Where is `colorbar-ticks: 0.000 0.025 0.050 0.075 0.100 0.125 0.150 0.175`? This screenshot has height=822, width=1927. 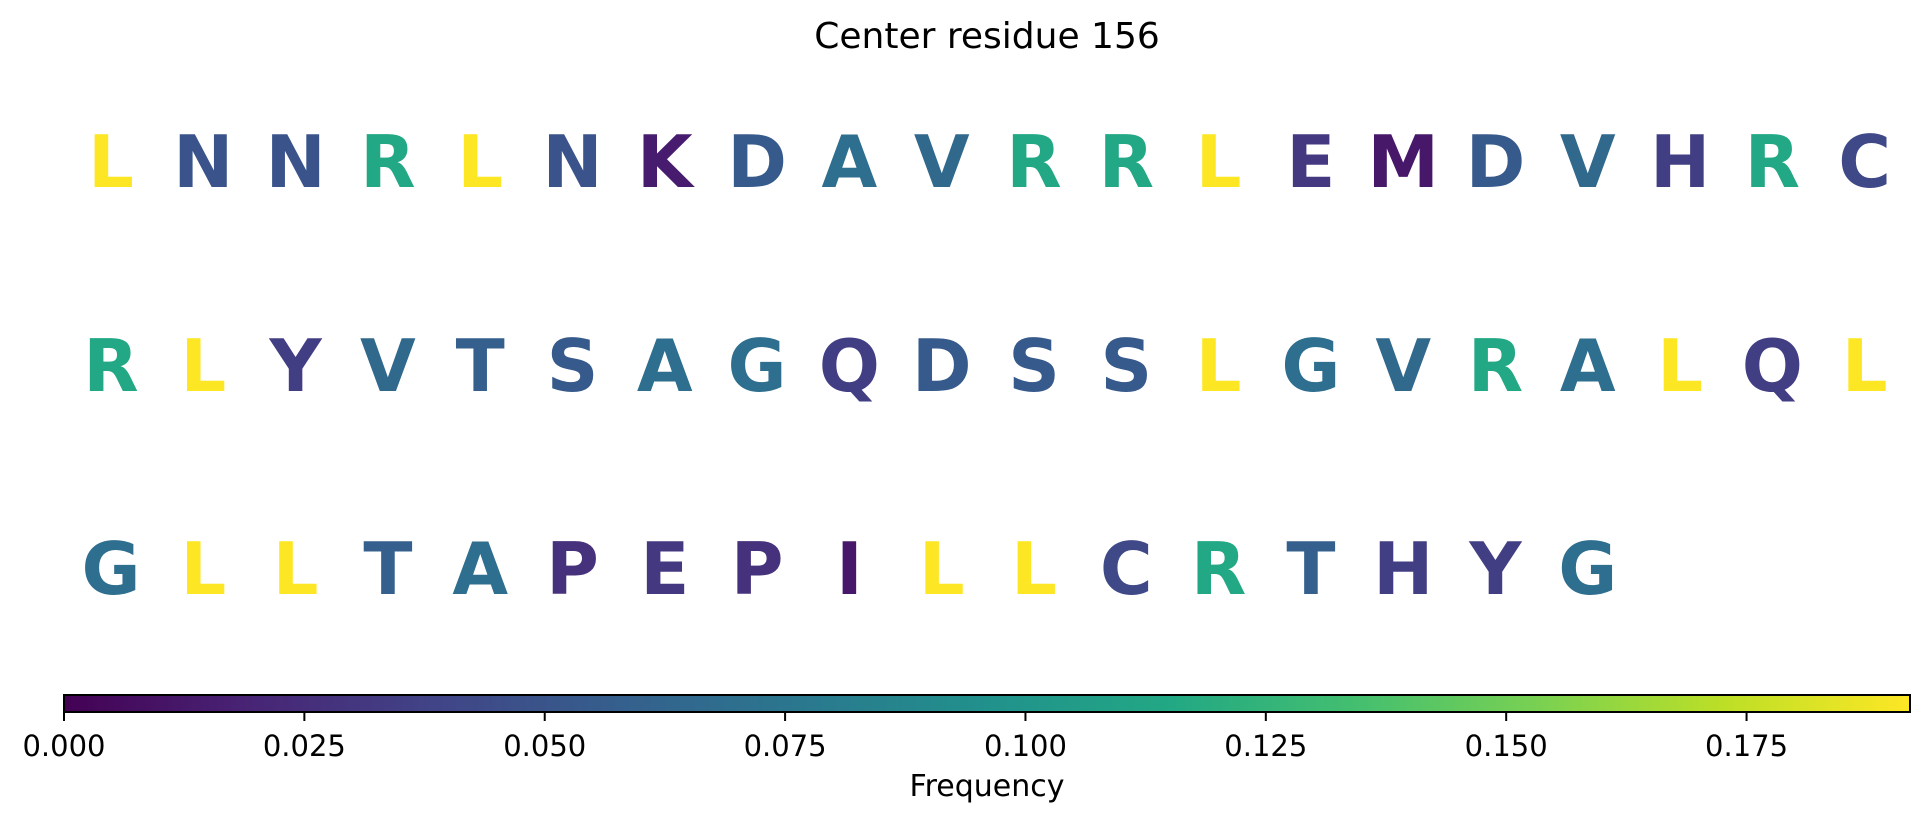
colorbar-ticks: 0.000 0.025 0.050 0.075 0.100 0.125 0.150 0.175 is located at coordinates (905, 737).